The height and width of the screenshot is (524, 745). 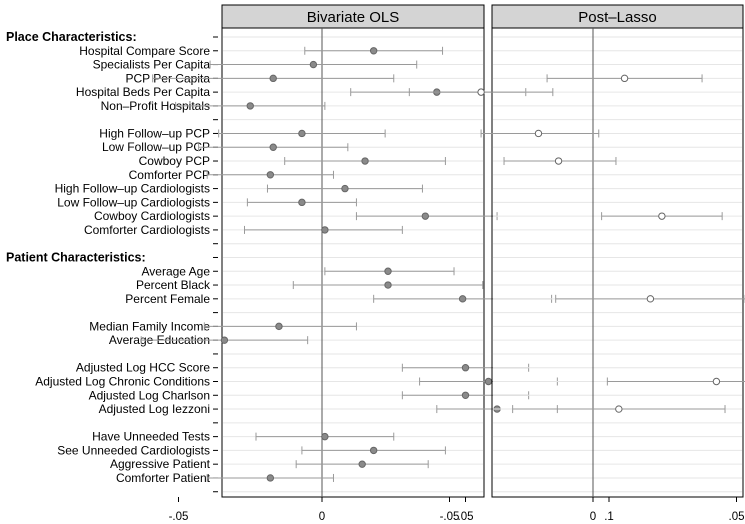 I want to click on row-label: Comforter PCP, so click(x=169, y=175).